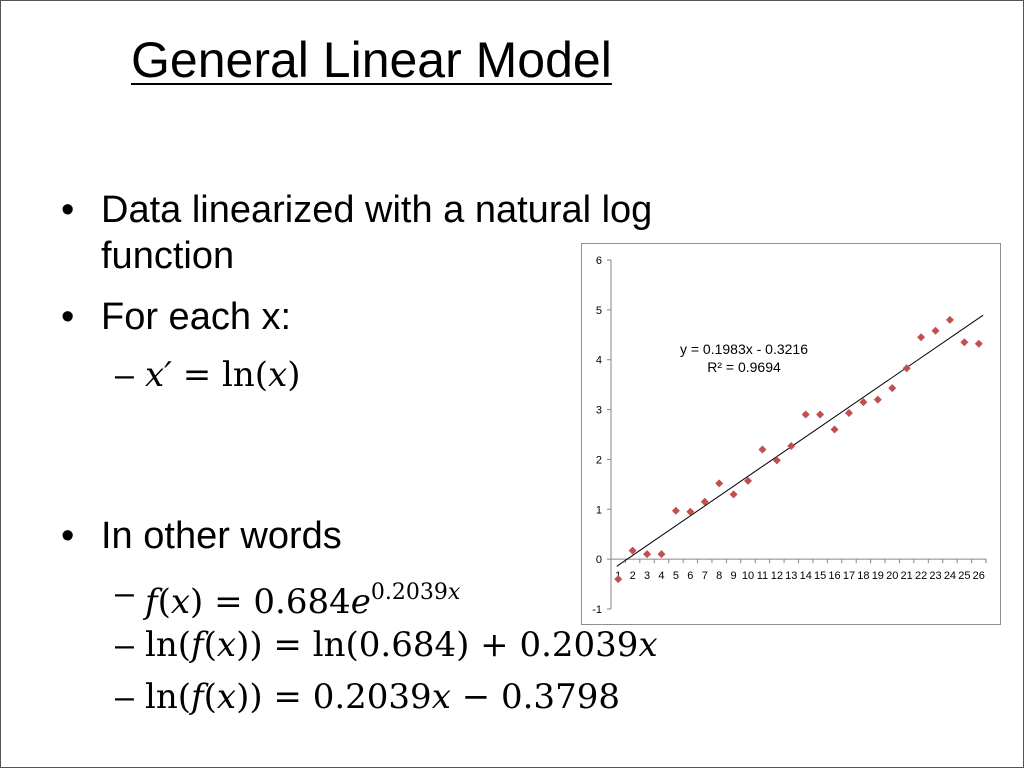 This screenshot has width=1024, height=768. Describe the element at coordinates (158, 375) in the screenshot. I see `formula-part: x′` at that location.